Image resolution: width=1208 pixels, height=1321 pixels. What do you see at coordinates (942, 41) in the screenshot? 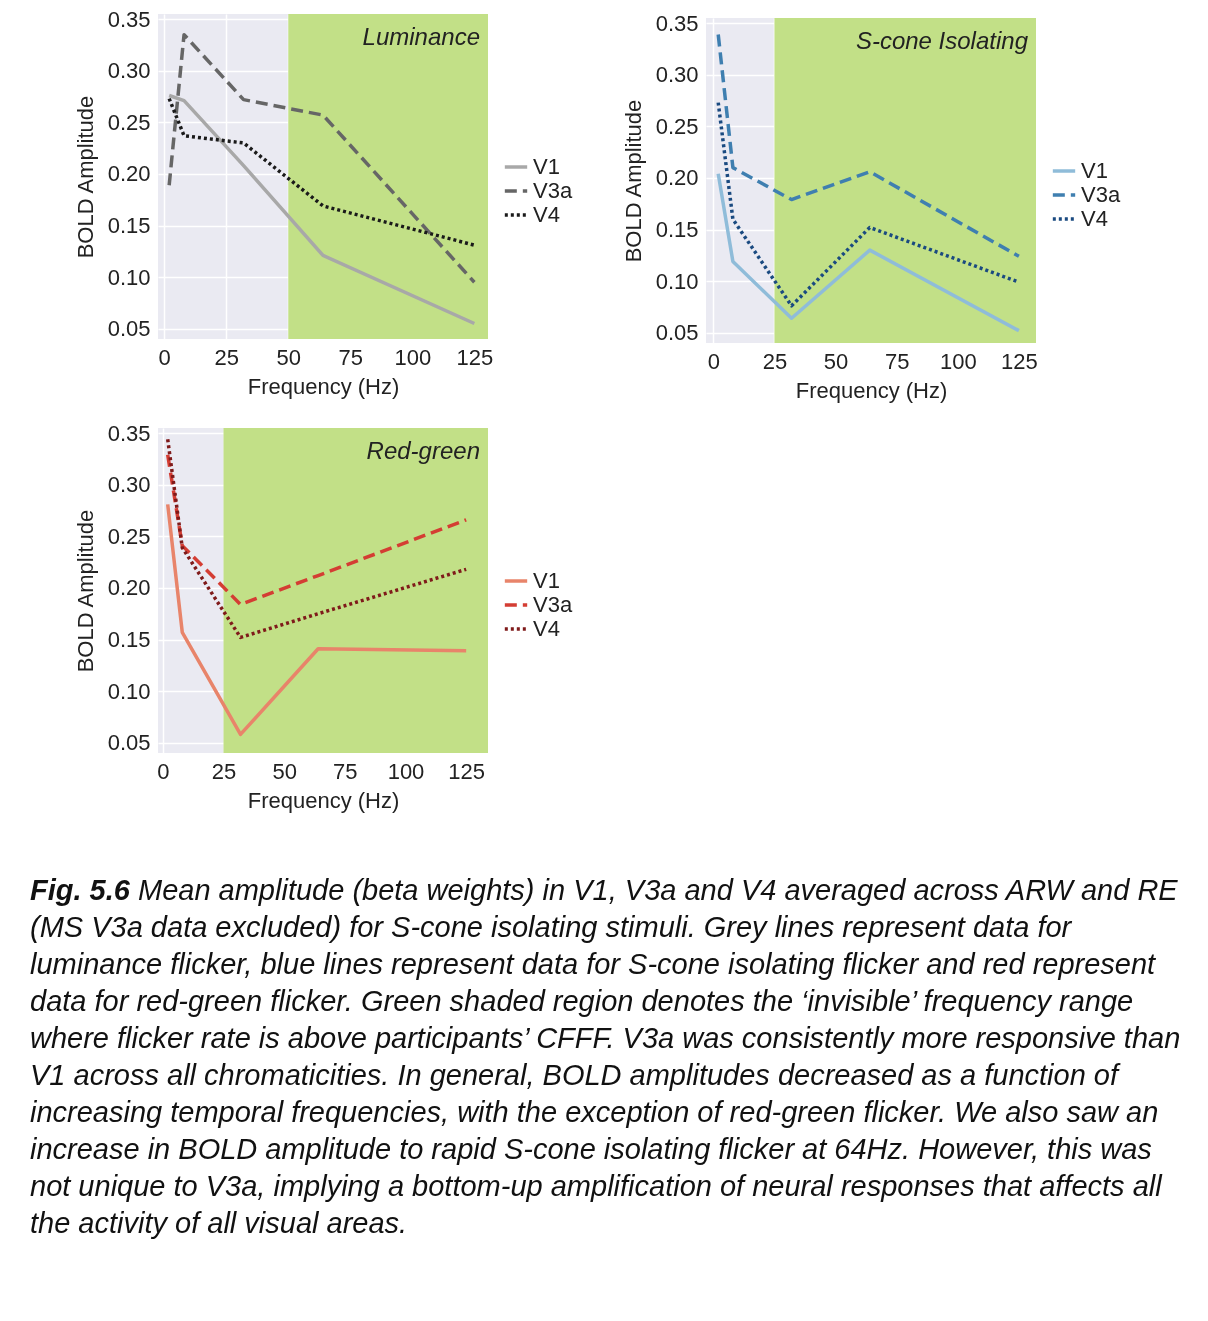
I see `chart-title: S-cone Isolating` at bounding box center [942, 41].